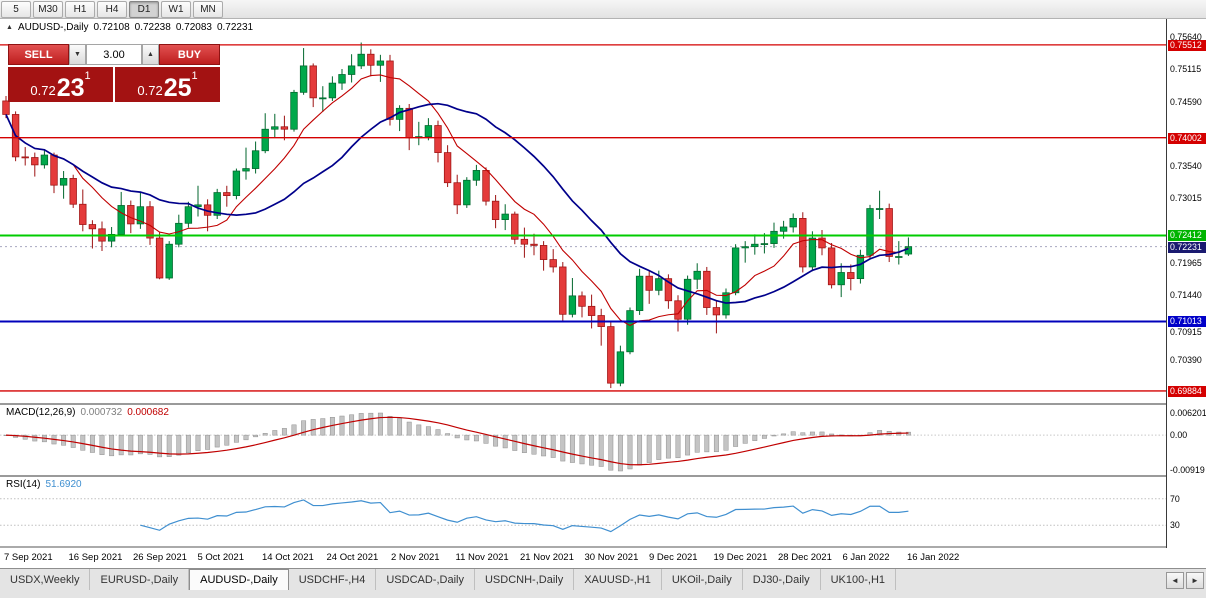 The width and height of the screenshot is (1206, 598). Describe the element at coordinates (177, 87) in the screenshot. I see `buy-price-big: 25` at that location.